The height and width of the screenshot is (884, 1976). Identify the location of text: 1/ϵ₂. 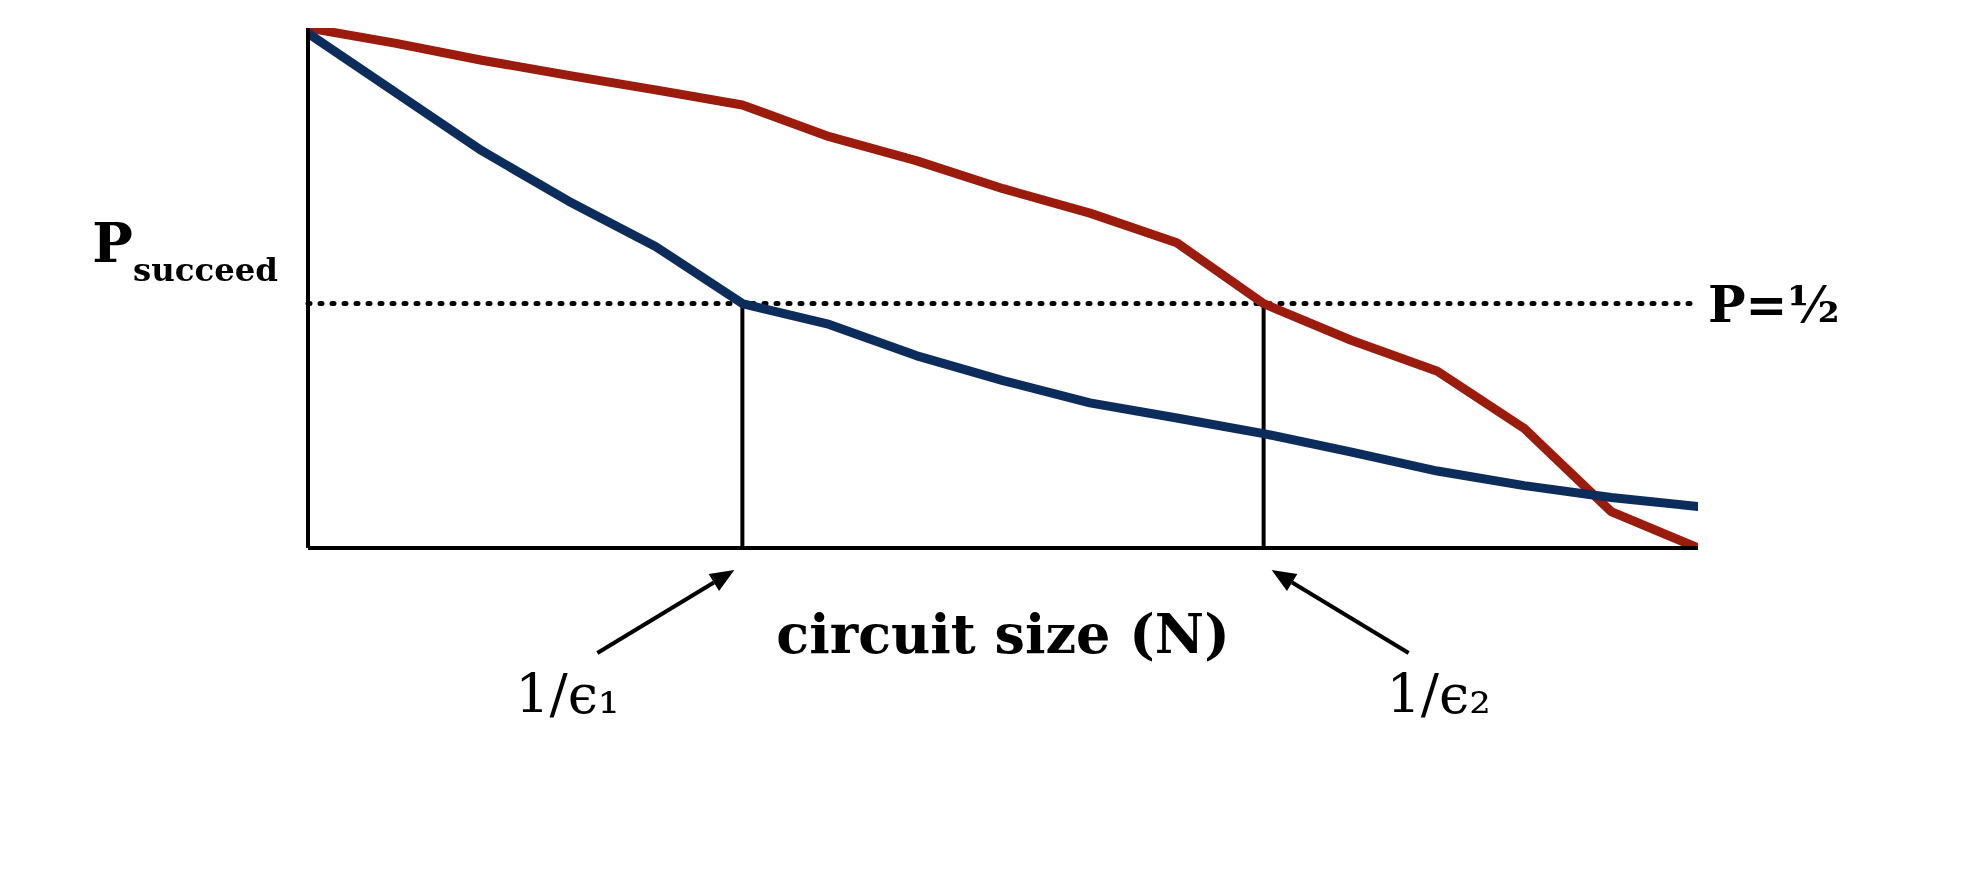
(1438, 694).